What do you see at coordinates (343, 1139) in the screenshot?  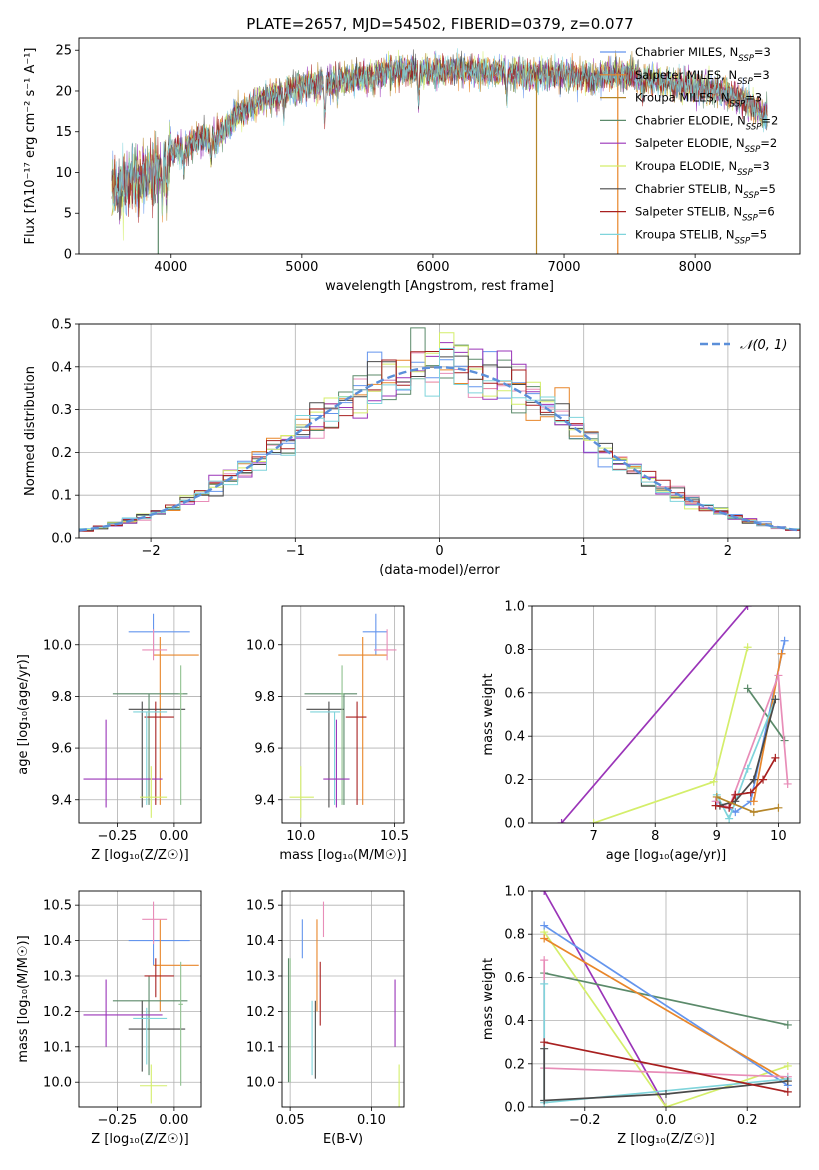 I see `x-axis-label: E(B-V)` at bounding box center [343, 1139].